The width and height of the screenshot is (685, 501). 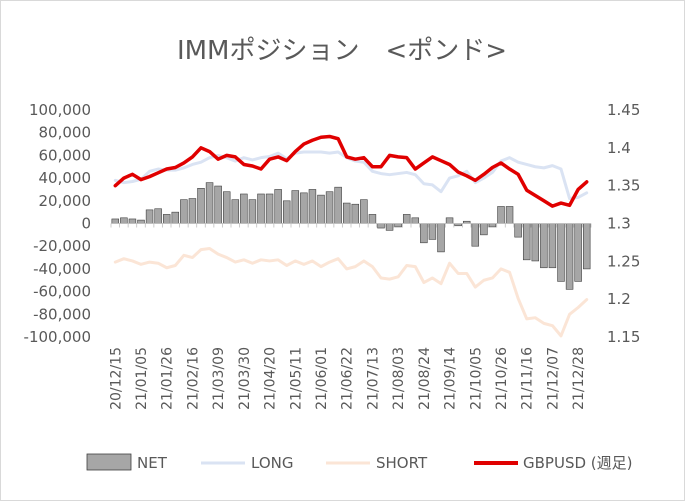 What do you see at coordinates (272, 463) in the screenshot?
I see `legend-label-long: LONG` at bounding box center [272, 463].